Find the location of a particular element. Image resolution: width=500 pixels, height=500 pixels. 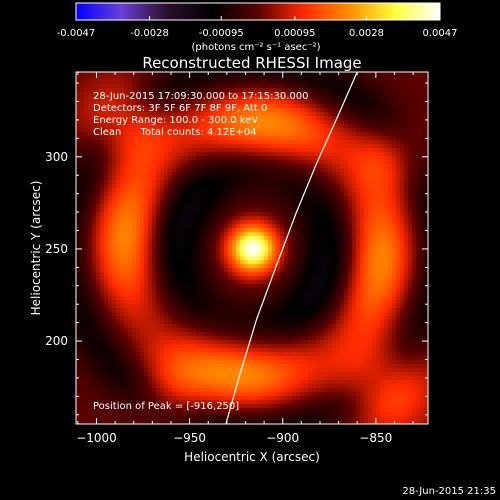

colorbar-tick-label: -0.0028 is located at coordinates (149, 33).